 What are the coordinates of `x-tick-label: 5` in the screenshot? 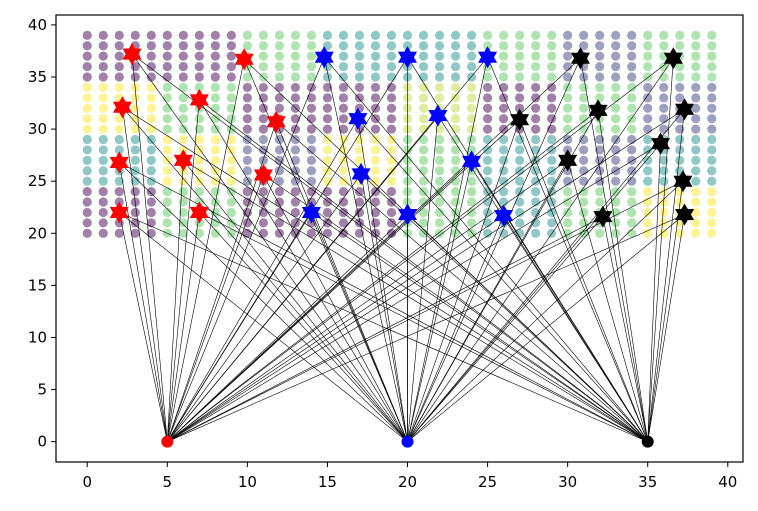 It's located at (168, 482).